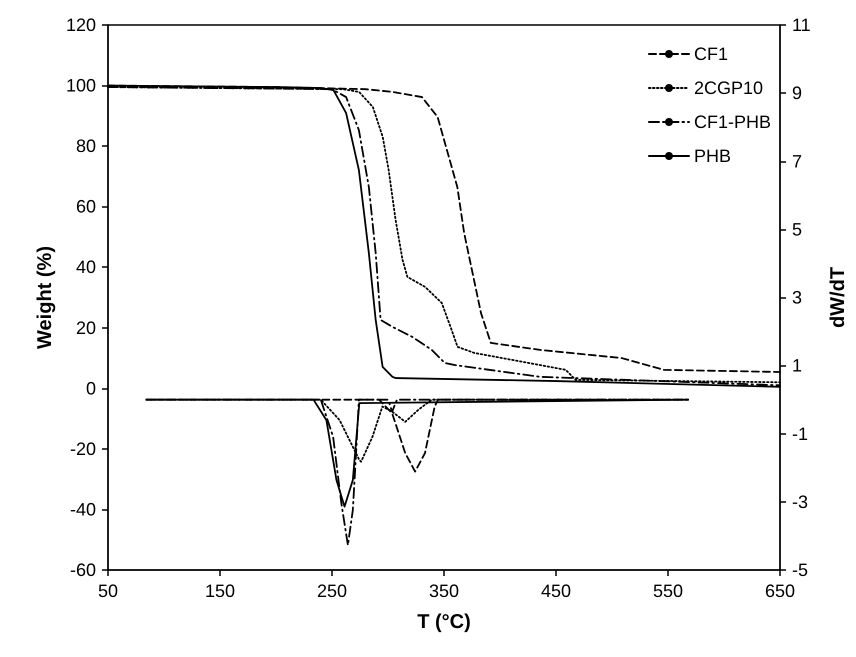  Describe the element at coordinates (668, 591) in the screenshot. I see `x-tick-label: 550` at that location.